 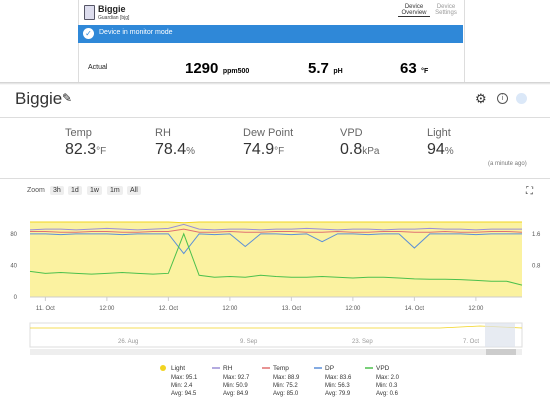 What do you see at coordinates (228, 368) in the screenshot?
I see `legend-name: RH` at bounding box center [228, 368].